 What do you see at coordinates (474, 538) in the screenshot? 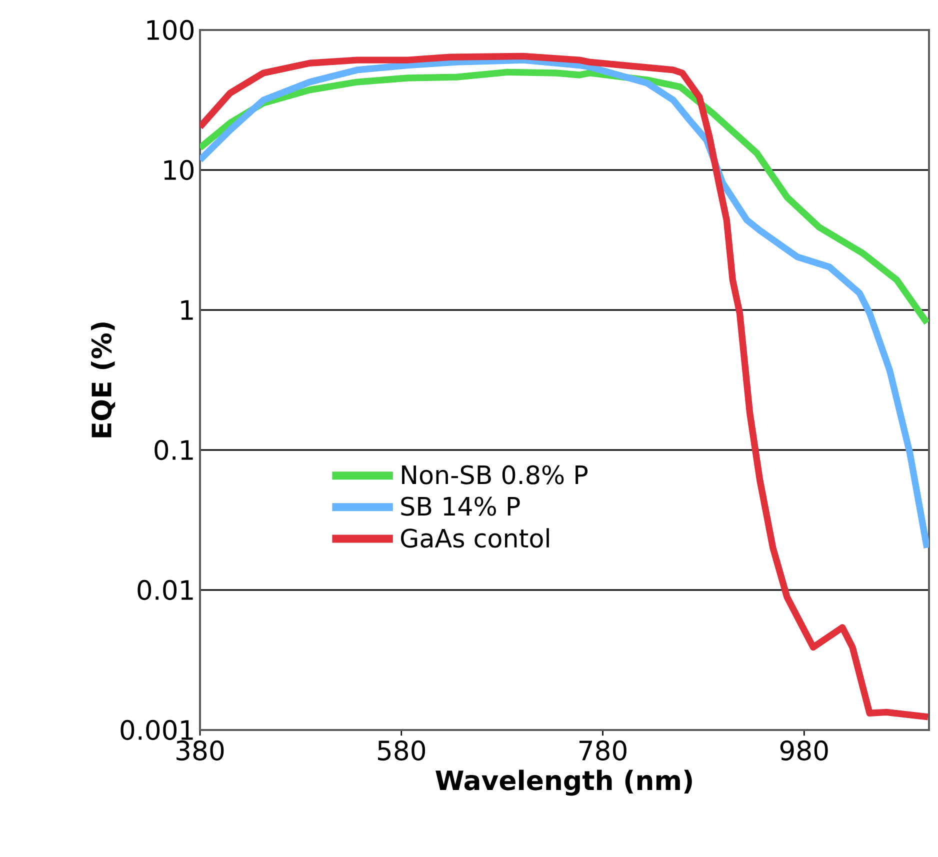
I see `legend-label: GaAs contol` at bounding box center [474, 538].